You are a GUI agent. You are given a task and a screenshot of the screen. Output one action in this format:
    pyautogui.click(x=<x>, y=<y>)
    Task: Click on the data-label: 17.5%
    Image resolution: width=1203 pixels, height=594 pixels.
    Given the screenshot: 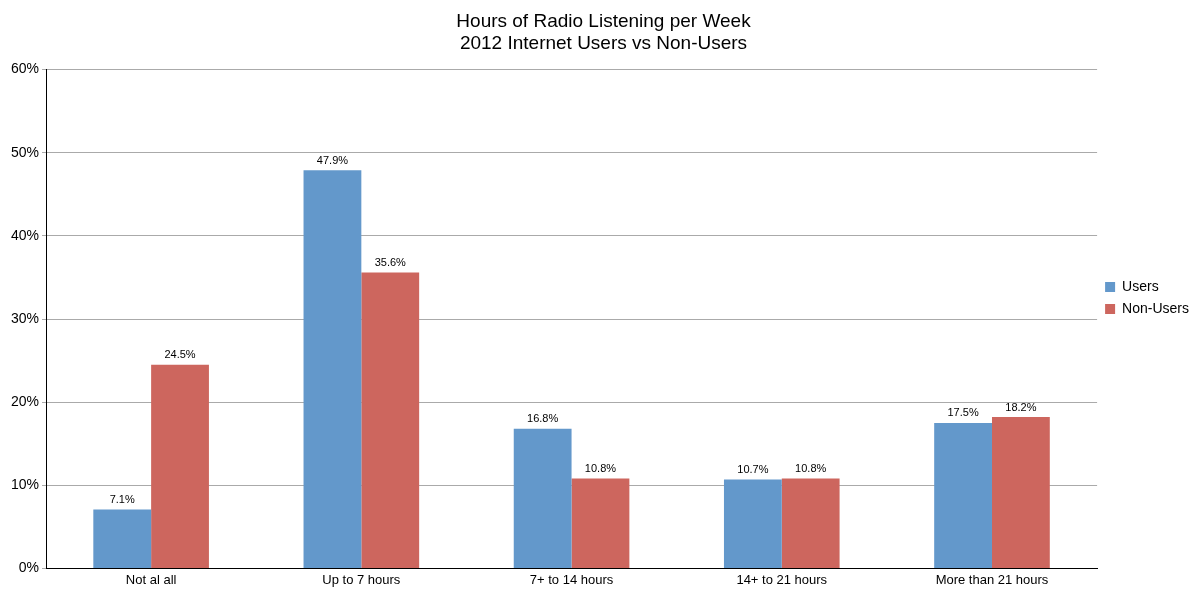 What is the action you would take?
    pyautogui.click(x=963, y=412)
    